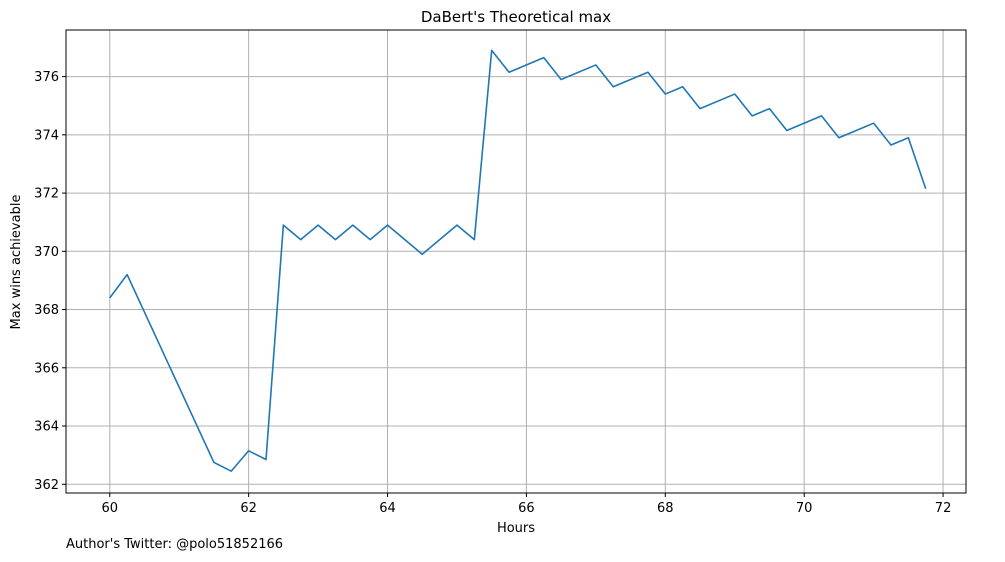  What do you see at coordinates (516, 17) in the screenshot?
I see `chart-title: DaBert's Theoretical max` at bounding box center [516, 17].